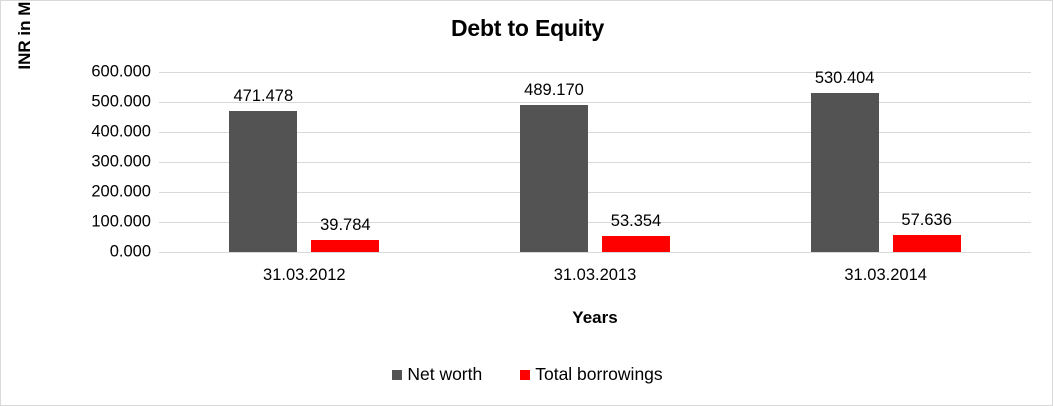 Image resolution: width=1053 pixels, height=406 pixels. Describe the element at coordinates (121, 221) in the screenshot. I see `y-axis-tick-label: 100.000` at that location.